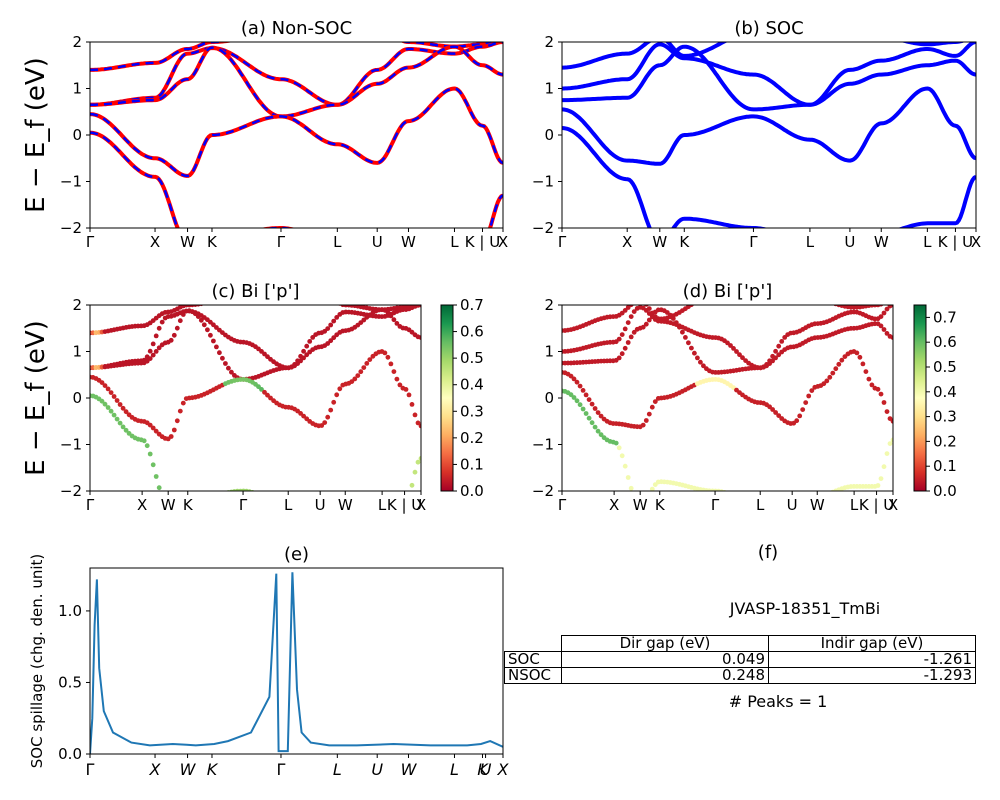  I want to click on axes-frame-a, so click(296, 135).